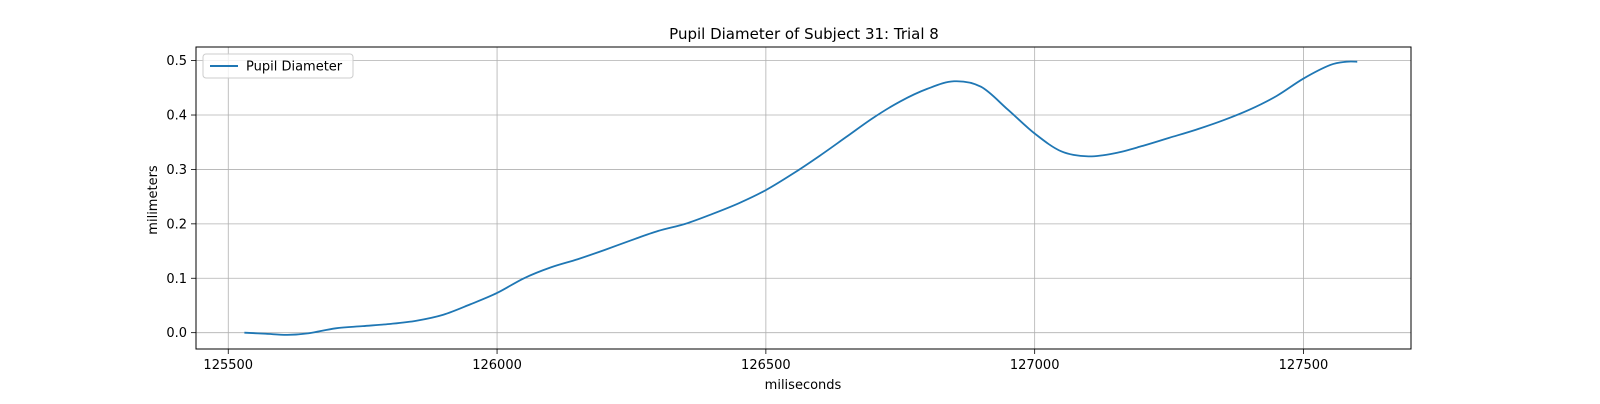 This screenshot has height=404, width=1600. I want to click on x-tick-label: 126000, so click(497, 365).